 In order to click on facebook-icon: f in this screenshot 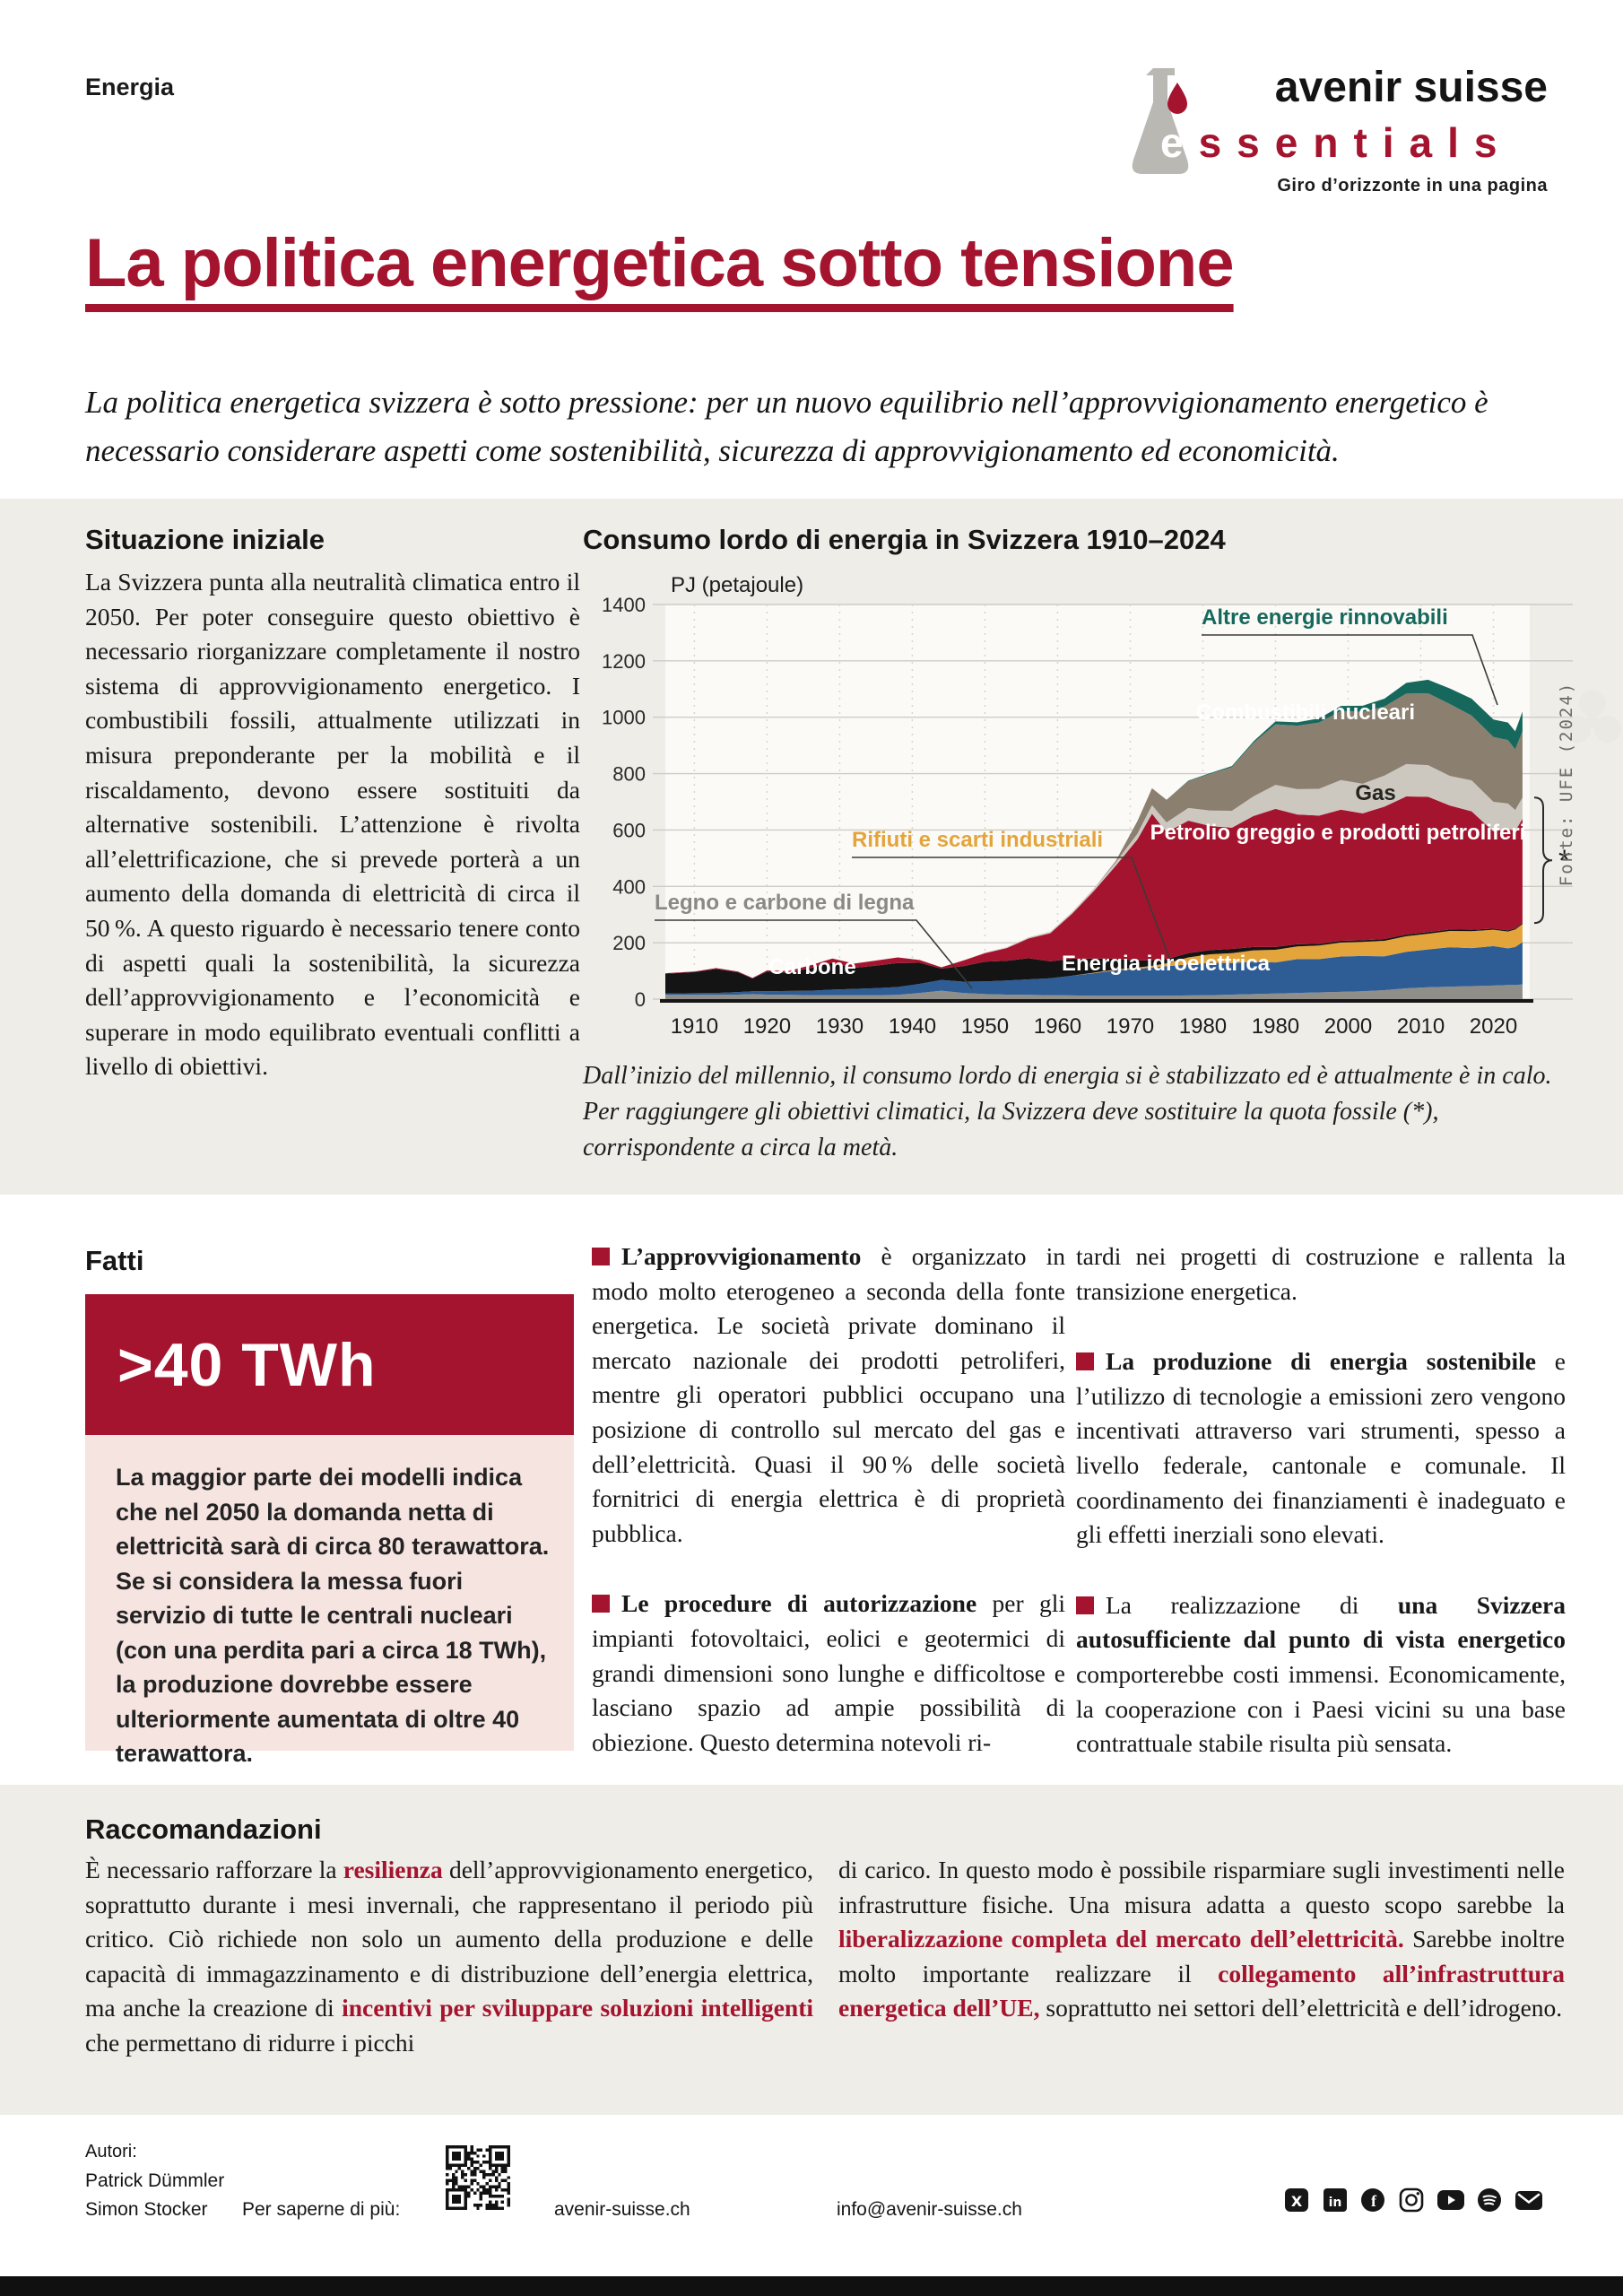, I will do `click(1373, 2201)`.